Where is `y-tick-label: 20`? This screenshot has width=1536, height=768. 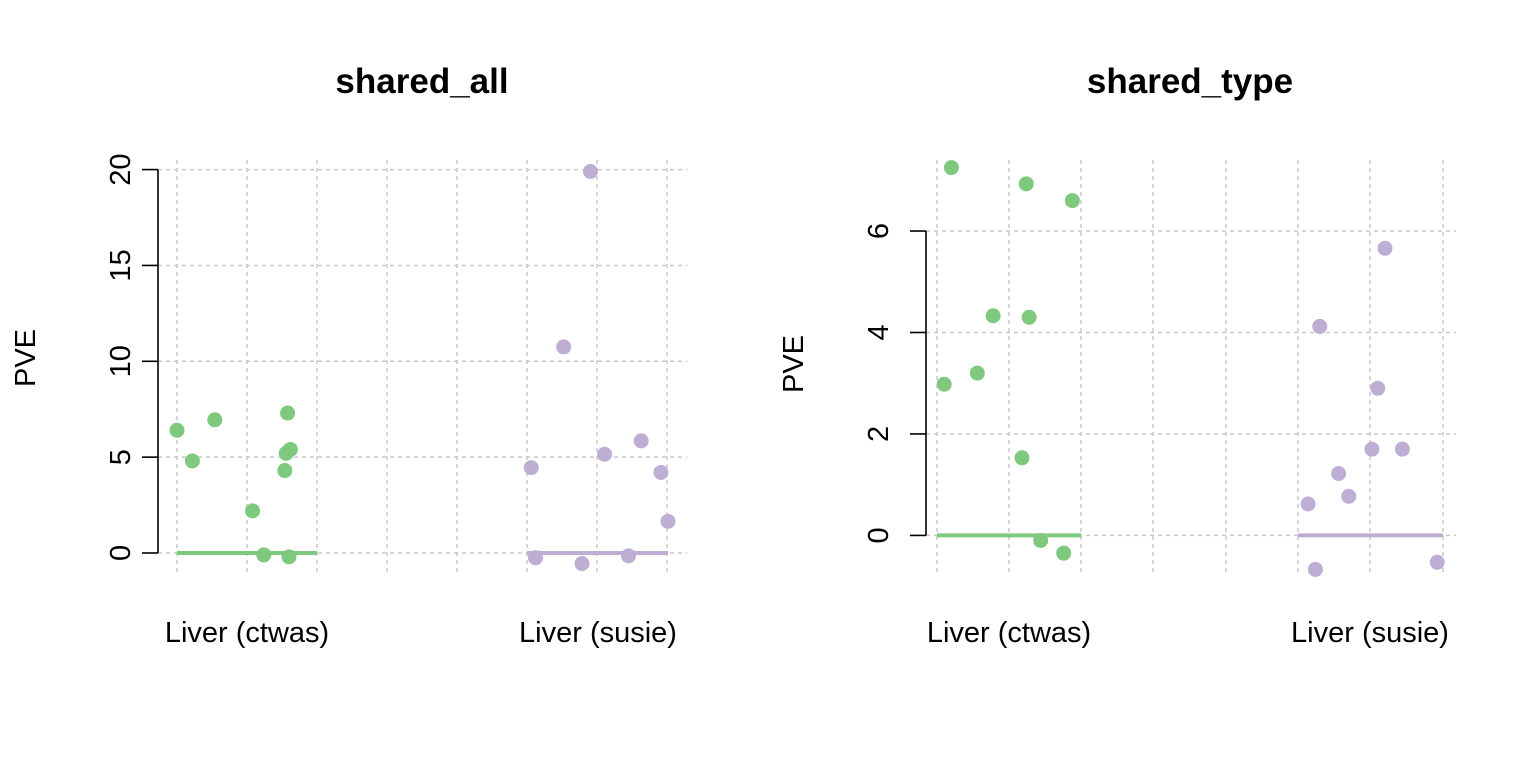 y-tick-label: 20 is located at coordinates (121, 169).